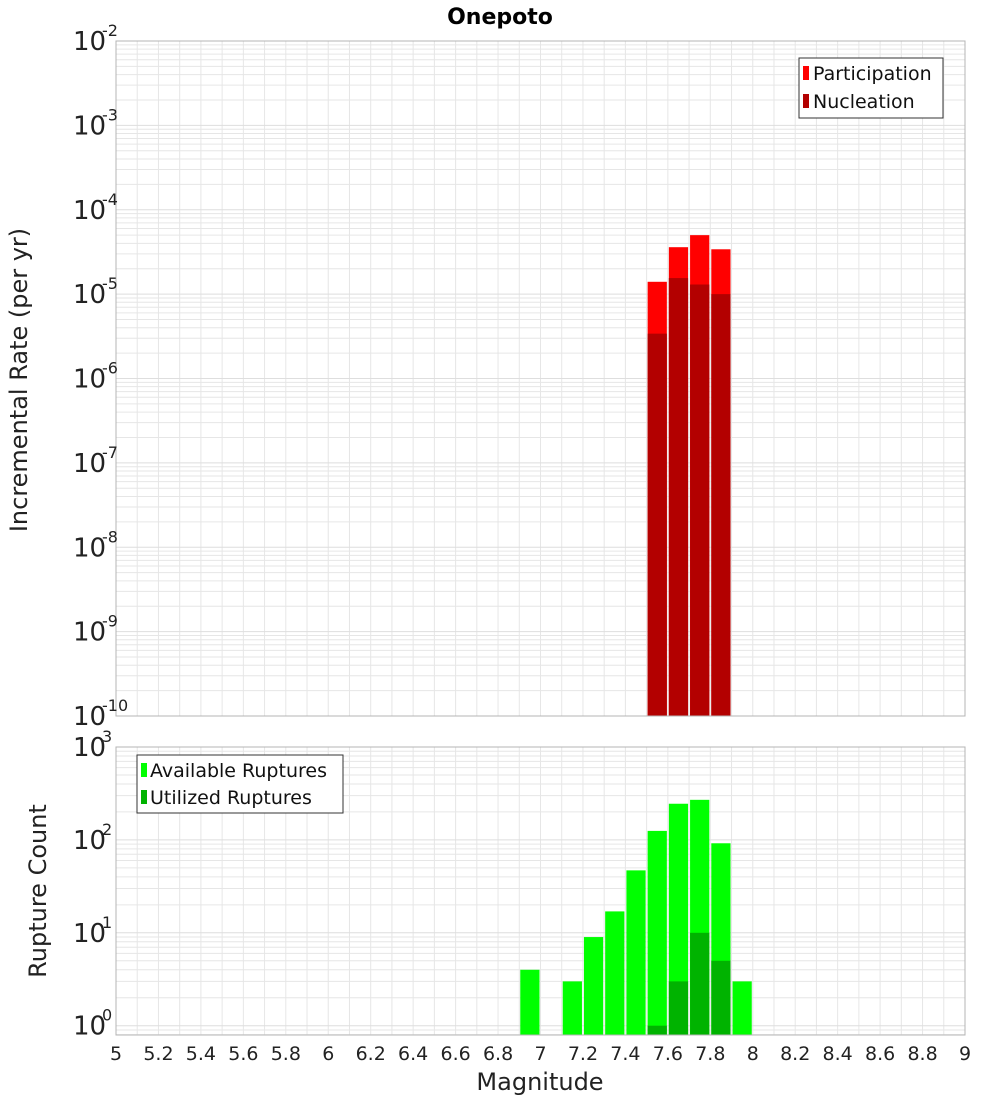 Image resolution: width=1000 pixels, height=1100 pixels. Describe the element at coordinates (110, 368) in the screenshot. I see `top-y-tick-exp: -6` at that location.